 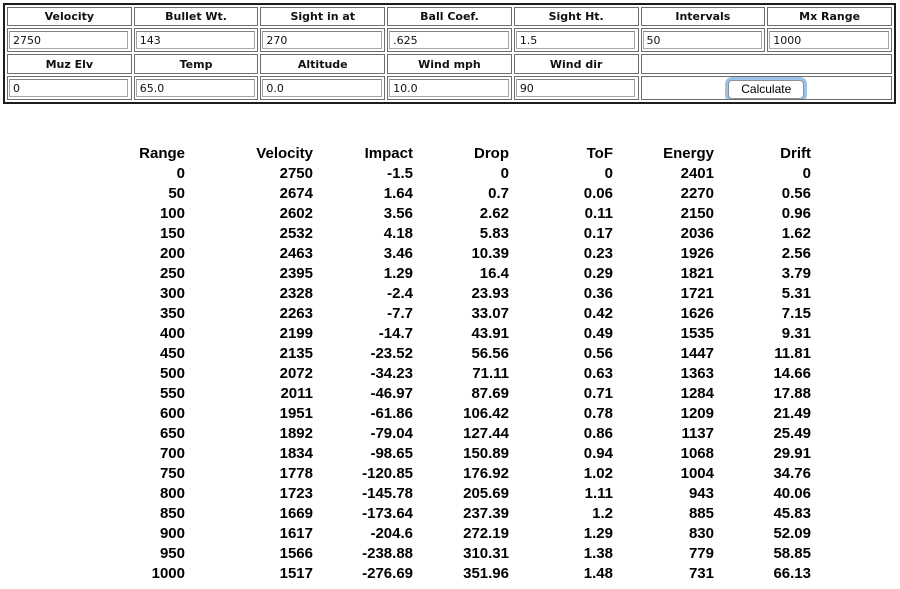 What do you see at coordinates (598, 233) in the screenshot?
I see `table-cell: 0.17` at bounding box center [598, 233].